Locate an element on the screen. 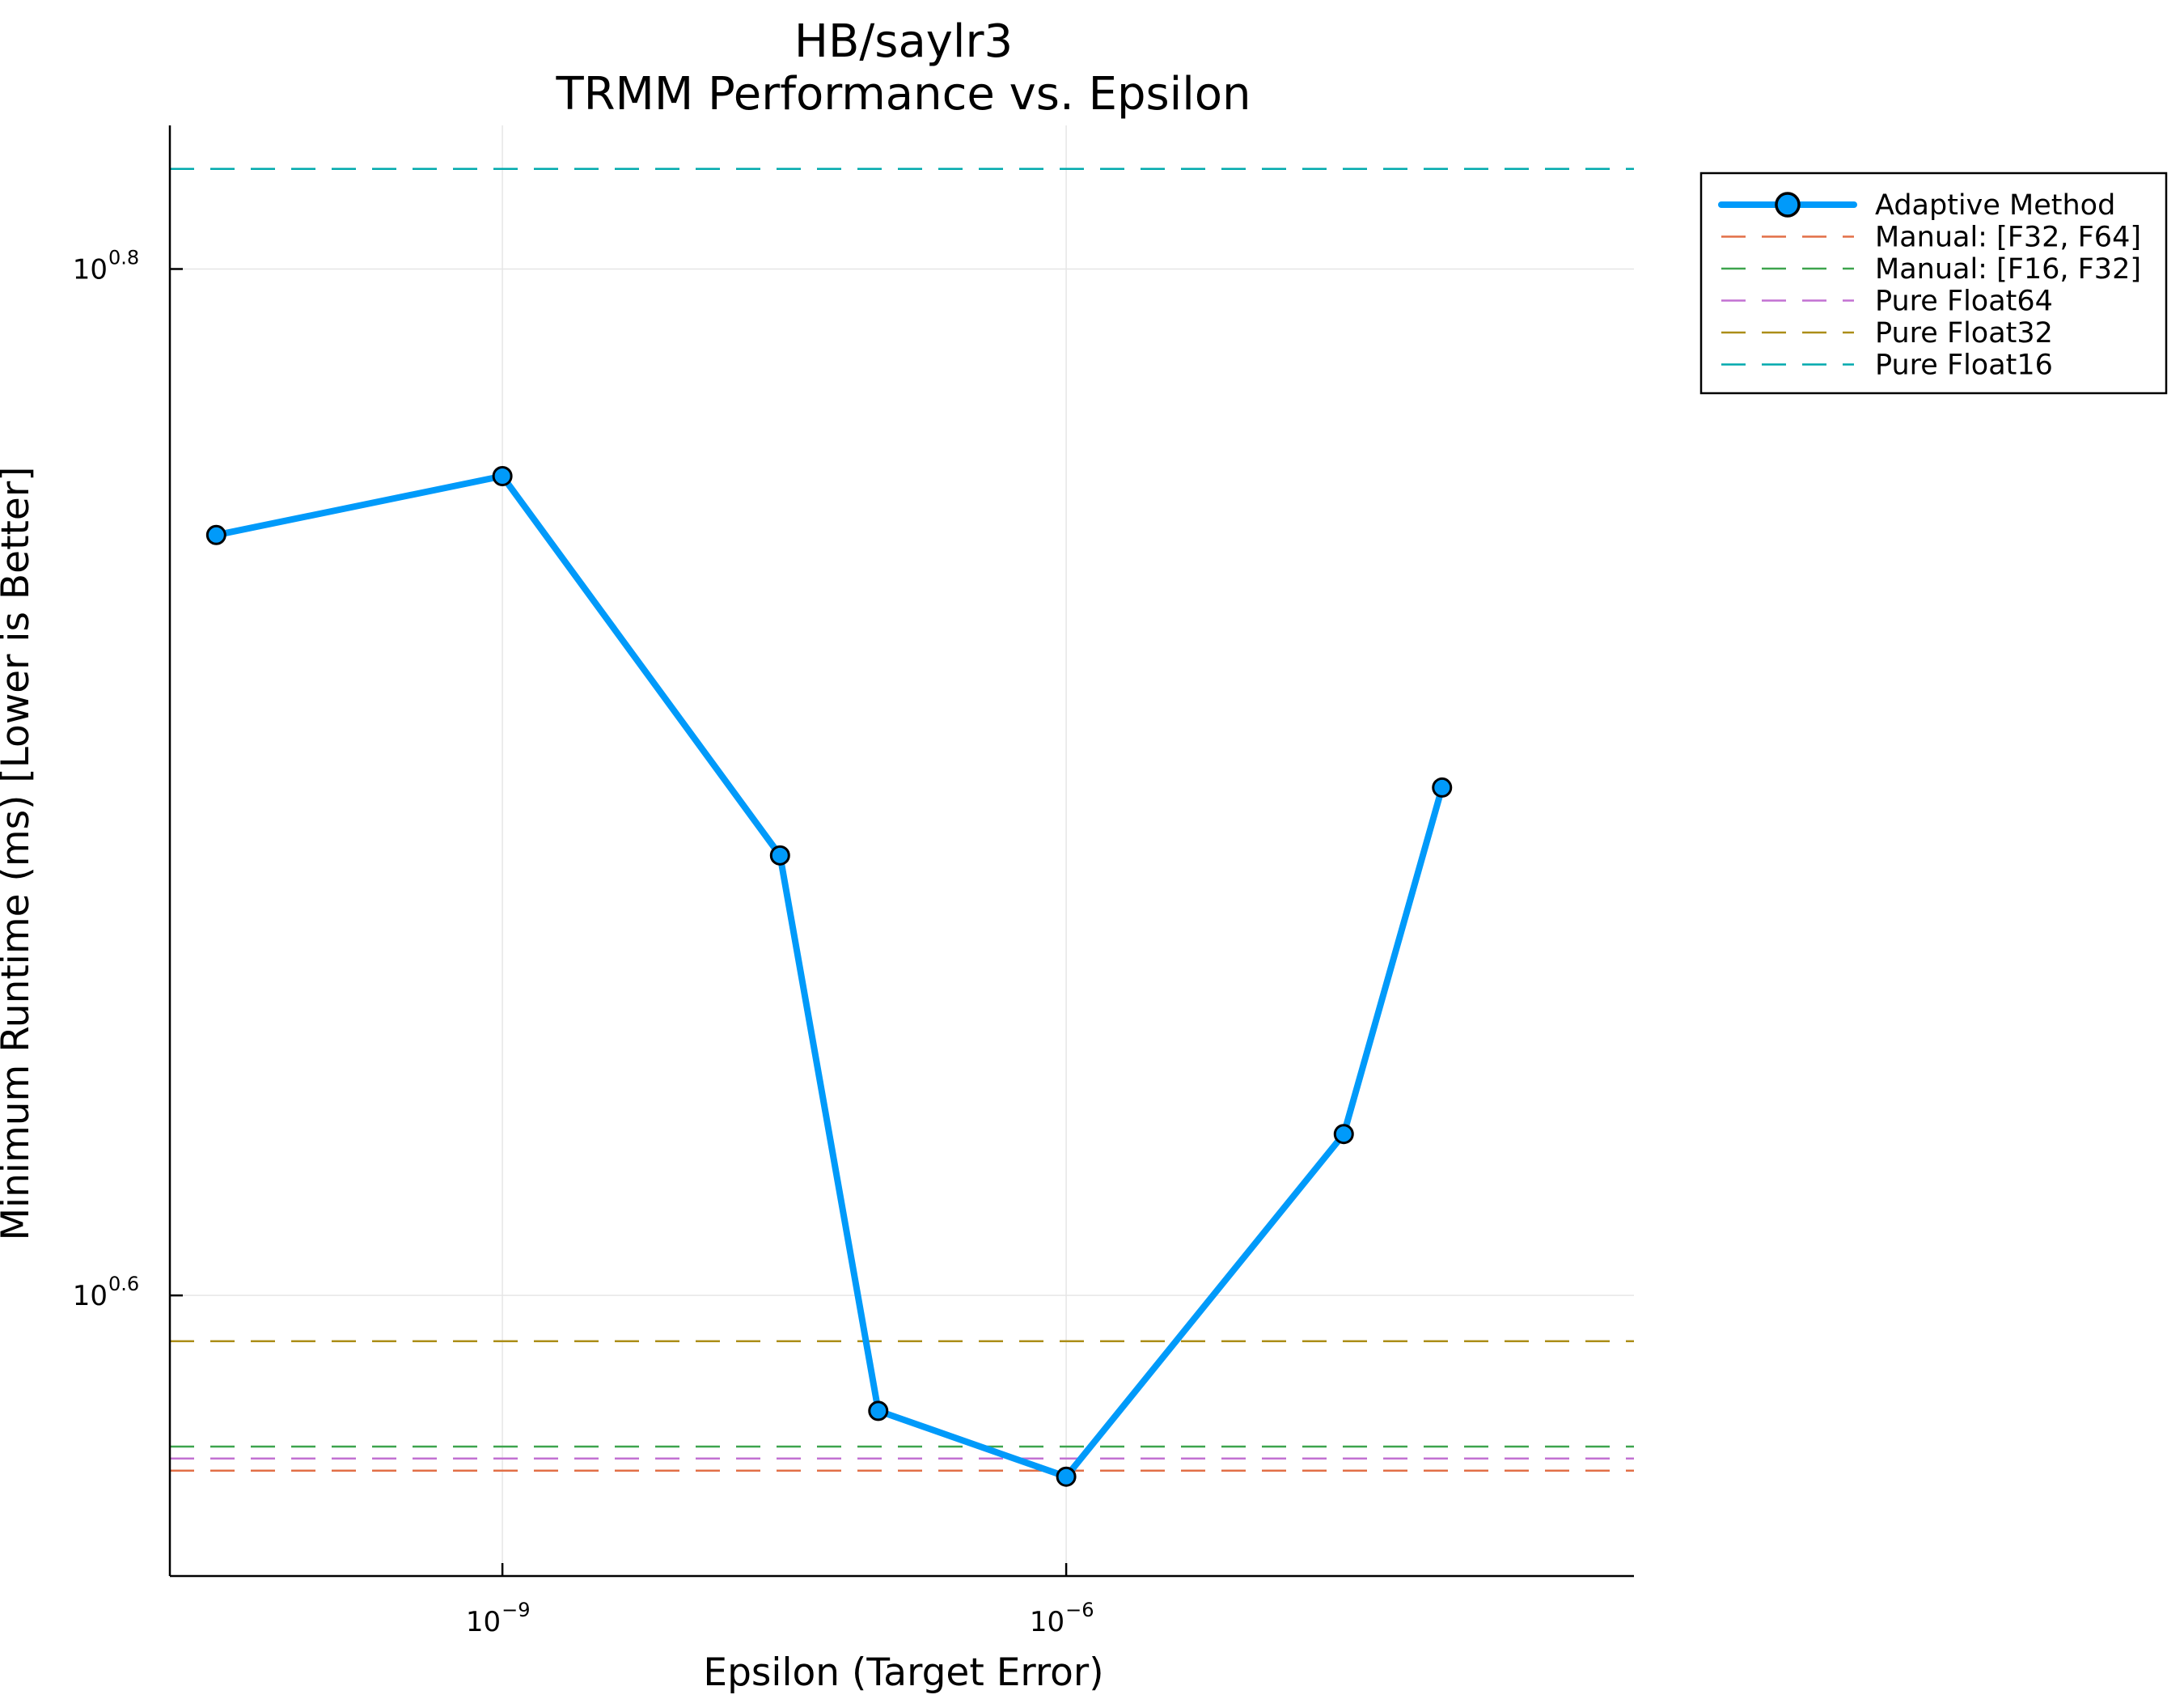  y-tick-exponent: 0.6 is located at coordinates (124, 1284).